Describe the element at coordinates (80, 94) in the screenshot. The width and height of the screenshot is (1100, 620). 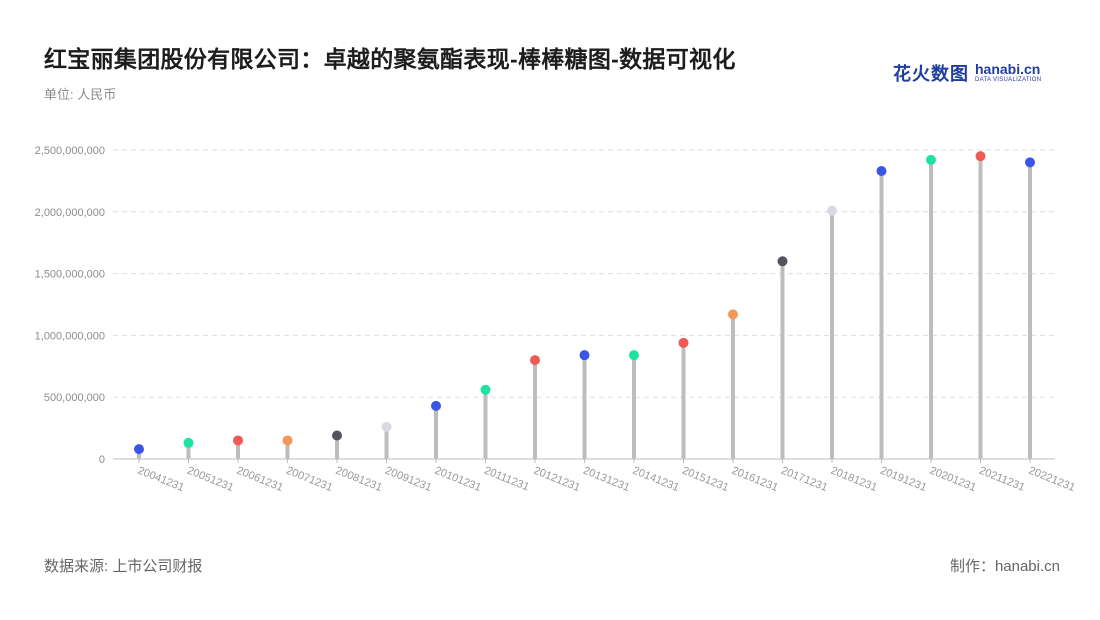
I see `unit-label: 单位: 人民币` at that location.